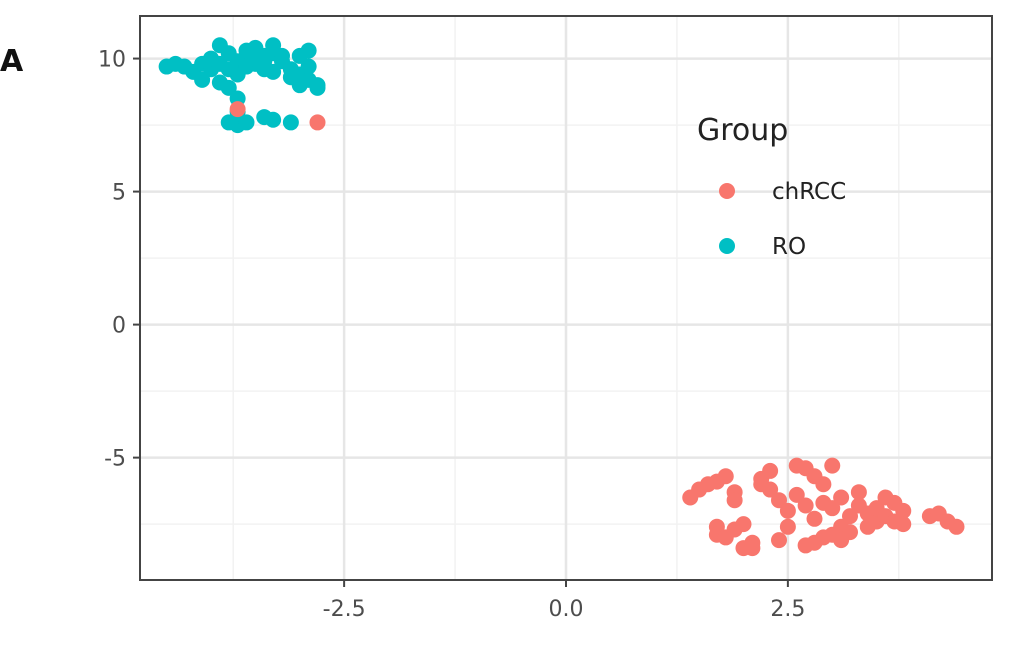 The image size is (1021, 648). I want to click on legend: Group chRCC RO, so click(771, 186).